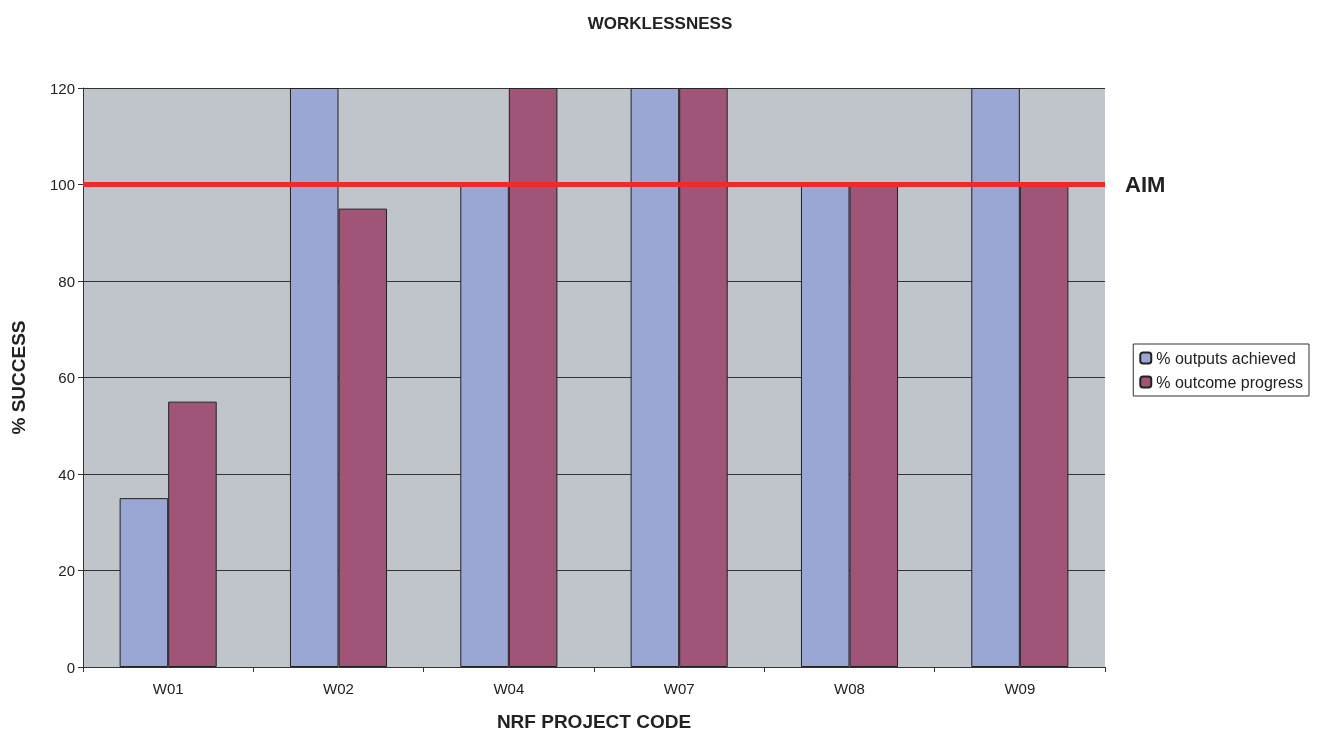  Describe the element at coordinates (679, 688) in the screenshot. I see `x-tick-label: W07` at that location.